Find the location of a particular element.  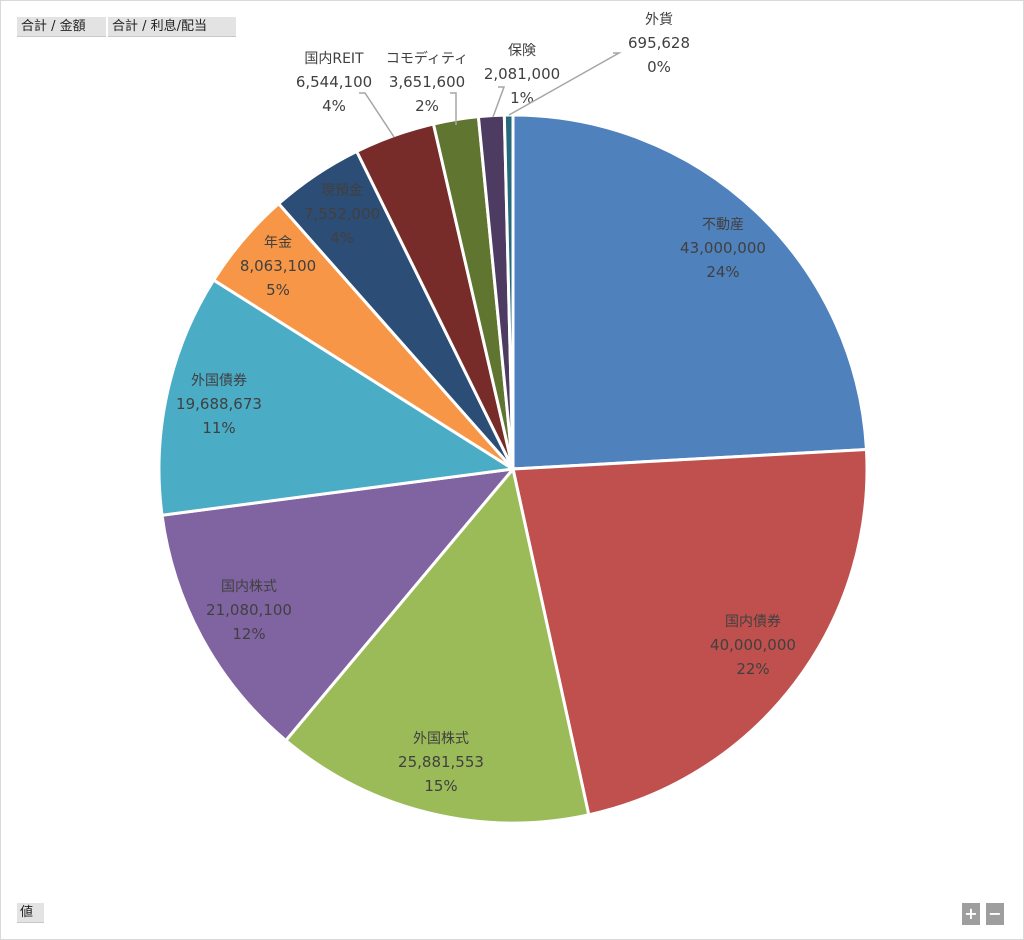

slice-category-label: コモディティ is located at coordinates (427, 58).